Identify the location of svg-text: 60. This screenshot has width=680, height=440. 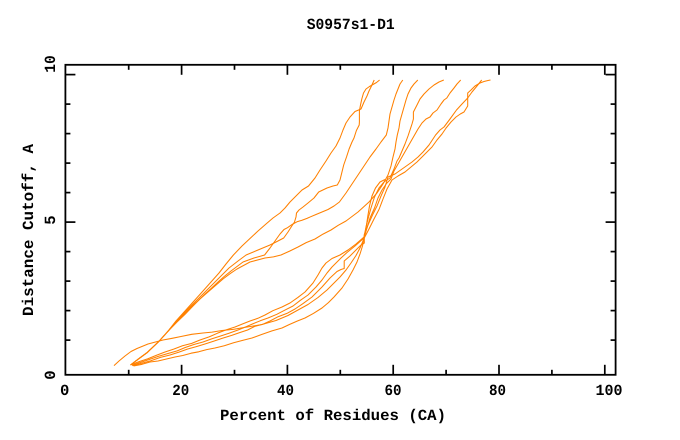
(393, 391).